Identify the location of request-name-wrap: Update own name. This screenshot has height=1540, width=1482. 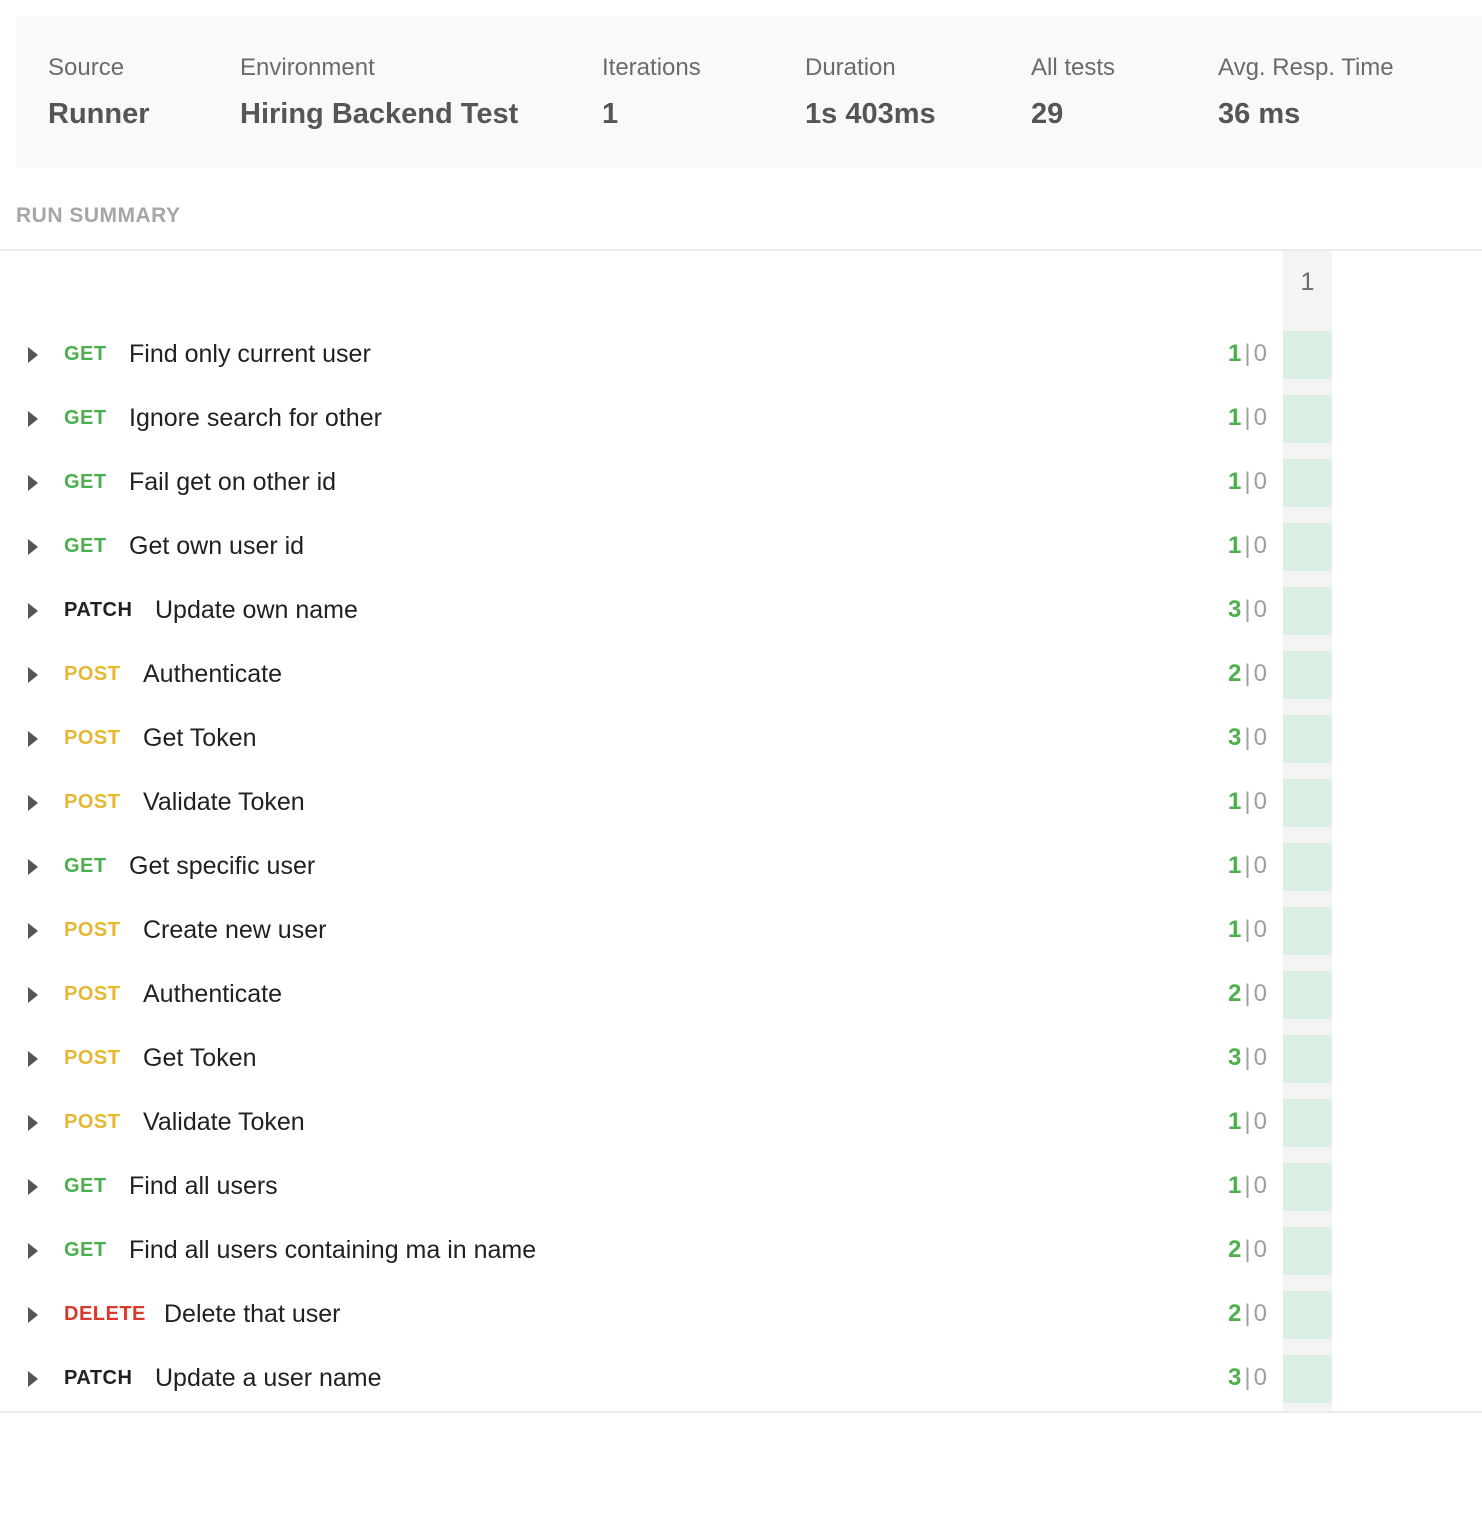
(256, 601).